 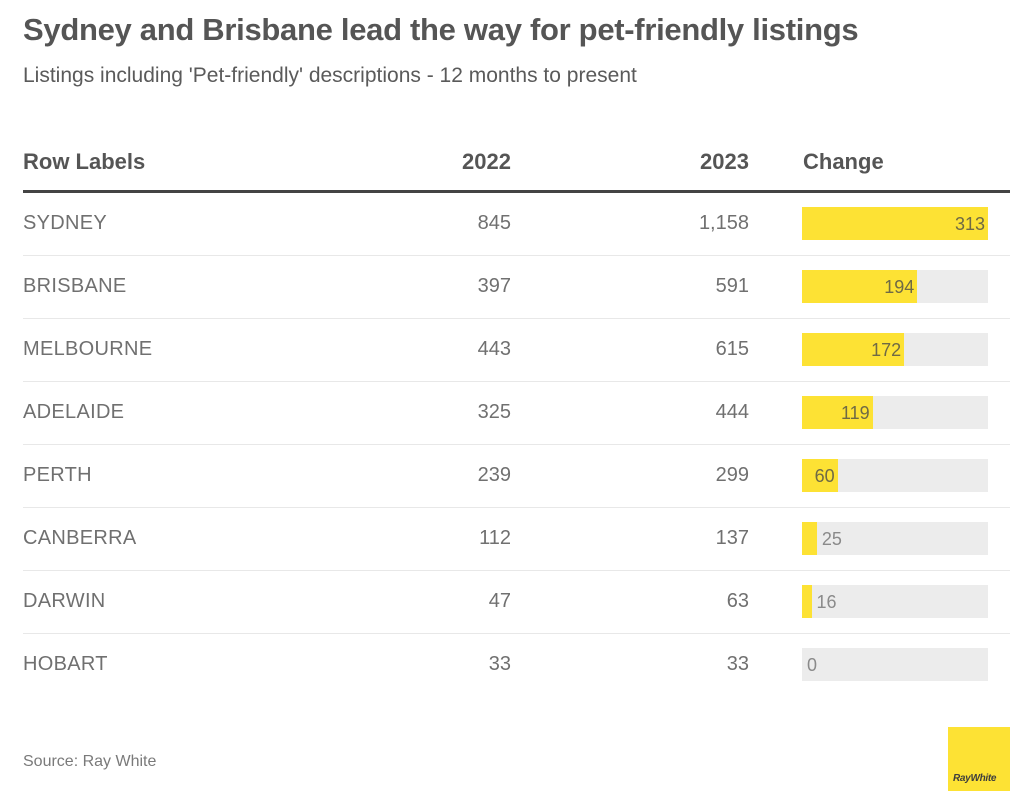 What do you see at coordinates (723, 223) in the screenshot?
I see `value-2023: 1,158` at bounding box center [723, 223].